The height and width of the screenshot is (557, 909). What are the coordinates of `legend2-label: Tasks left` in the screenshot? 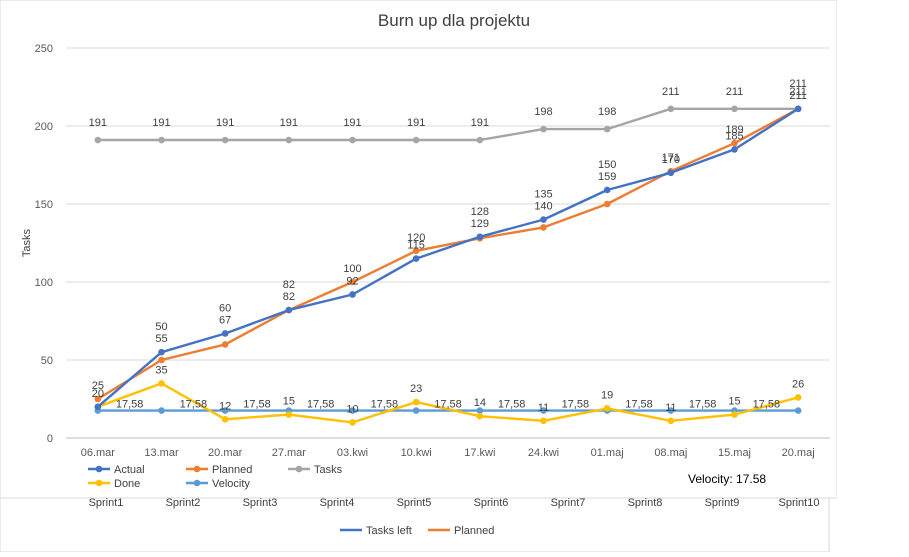 It's located at (389, 531).